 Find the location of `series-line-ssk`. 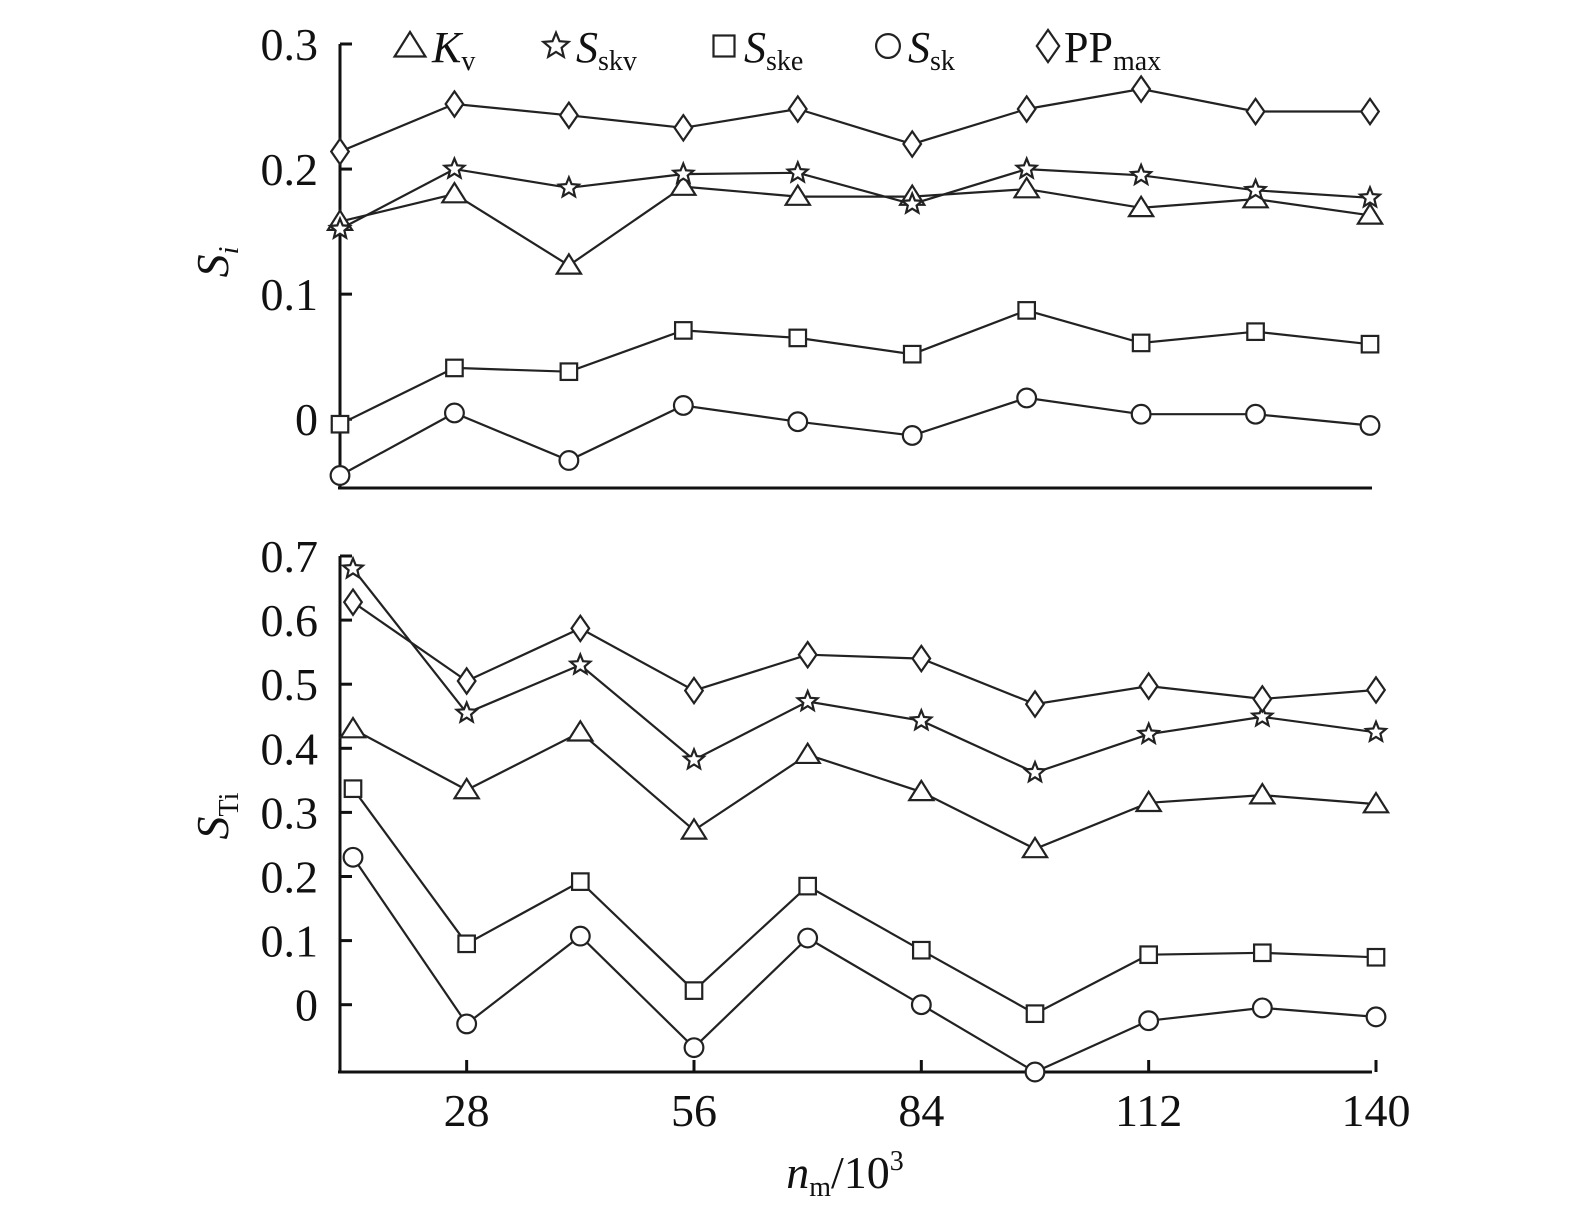

series-line-ssk is located at coordinates (855, 436).